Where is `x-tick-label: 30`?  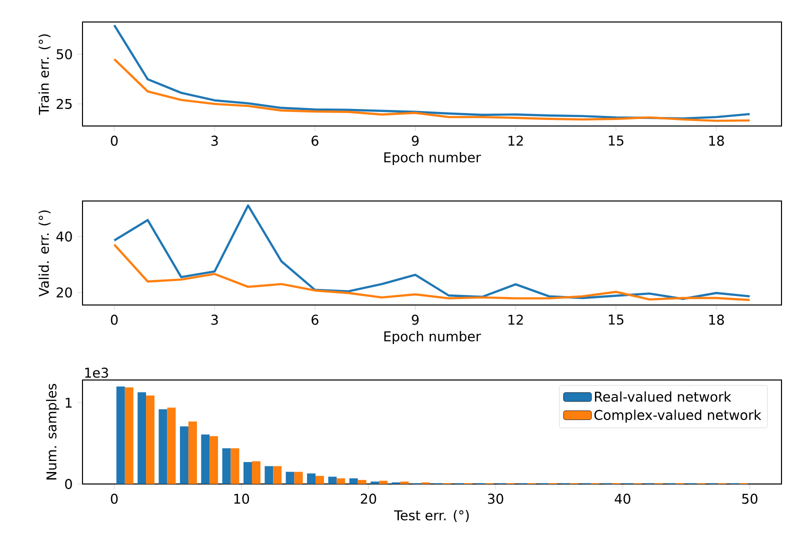
x-tick-label: 30 is located at coordinates (496, 499).